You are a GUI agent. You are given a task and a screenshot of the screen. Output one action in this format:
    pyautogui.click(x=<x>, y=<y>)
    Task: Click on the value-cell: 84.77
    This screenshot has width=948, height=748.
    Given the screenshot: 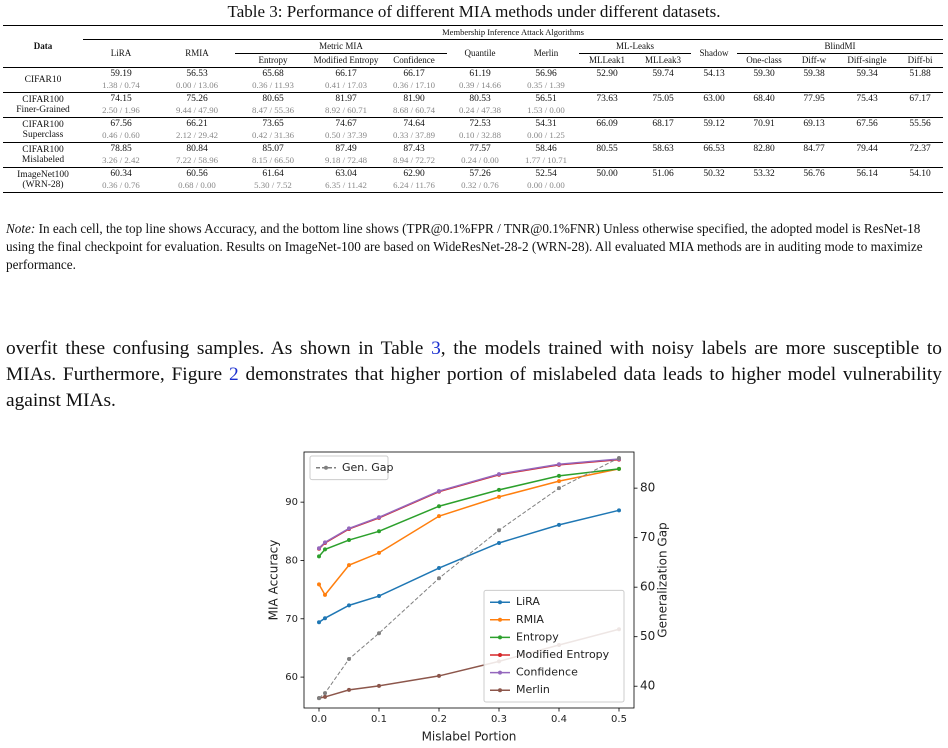 What is the action you would take?
    pyautogui.click(x=814, y=155)
    